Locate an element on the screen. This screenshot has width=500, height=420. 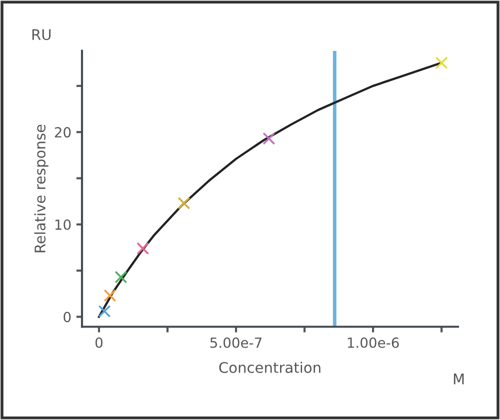
text: M is located at coordinates (459, 379).